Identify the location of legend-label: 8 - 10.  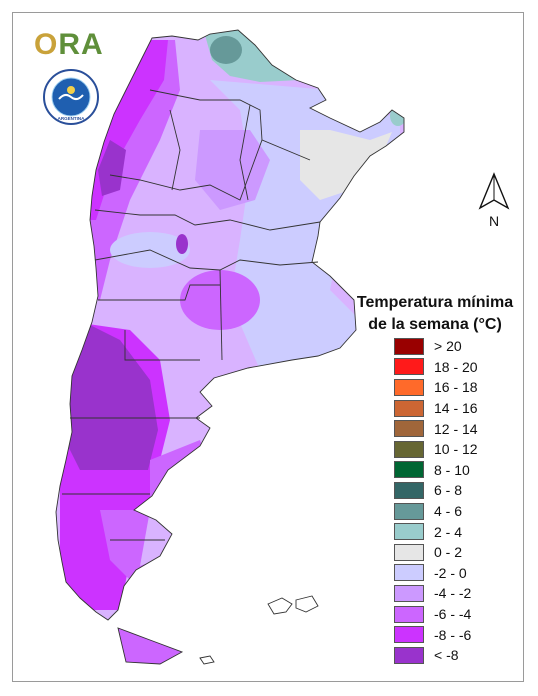
(452, 469).